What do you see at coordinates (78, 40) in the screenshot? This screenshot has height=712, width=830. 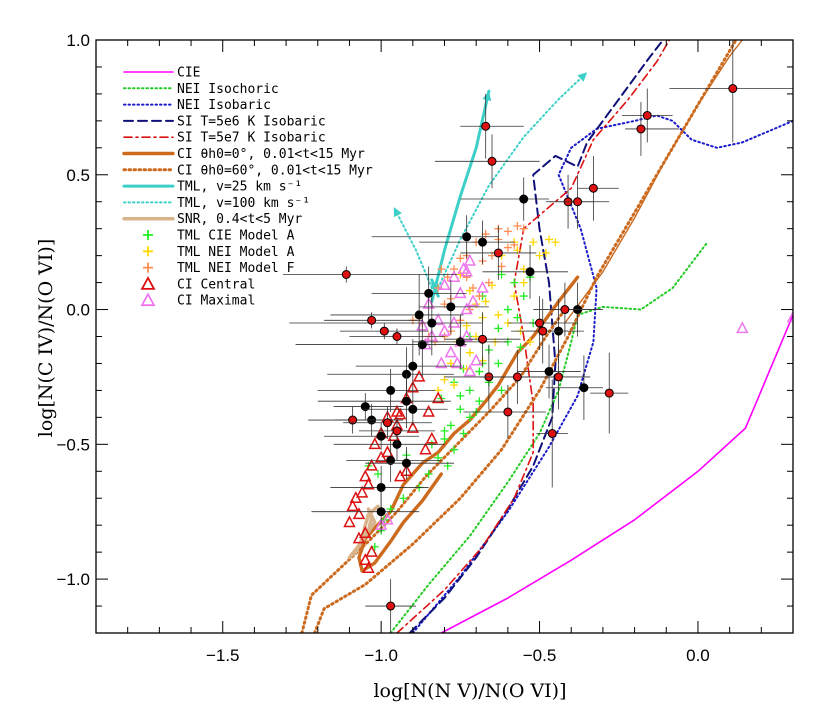 I see `y-tick-label: 1.0` at bounding box center [78, 40].